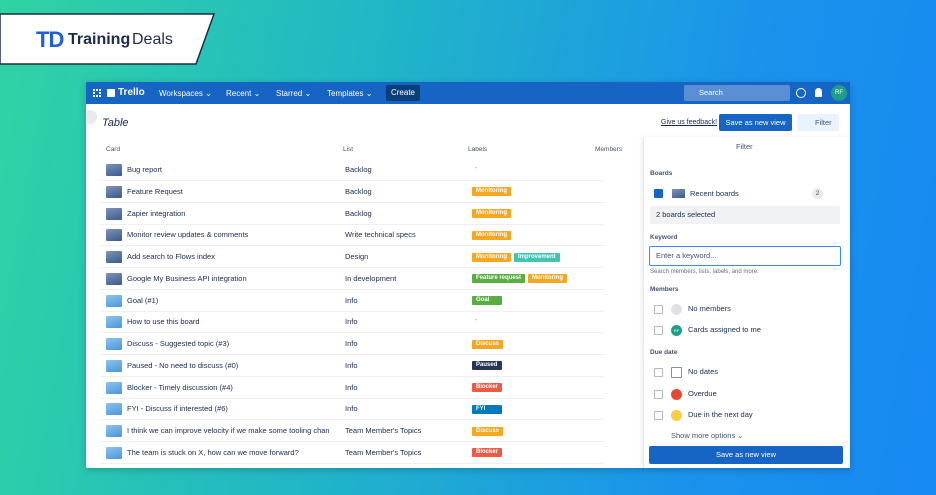  I want to click on card-name: How to use this board, so click(163, 322).